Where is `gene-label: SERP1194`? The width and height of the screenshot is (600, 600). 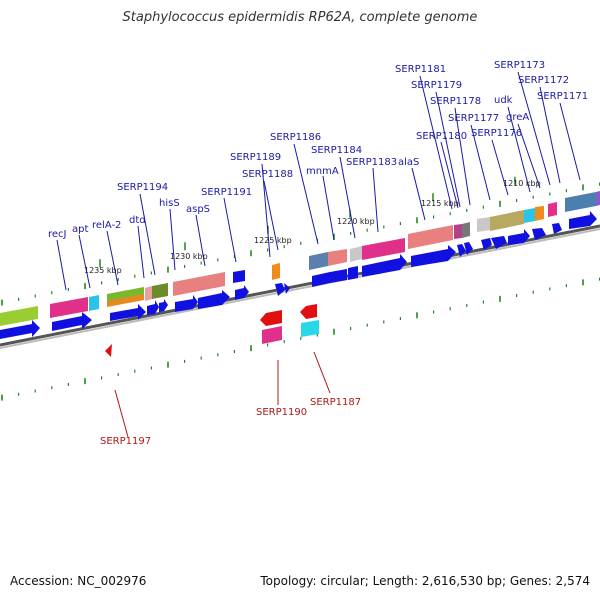 gene-label: SERP1194 is located at coordinates (142, 187).